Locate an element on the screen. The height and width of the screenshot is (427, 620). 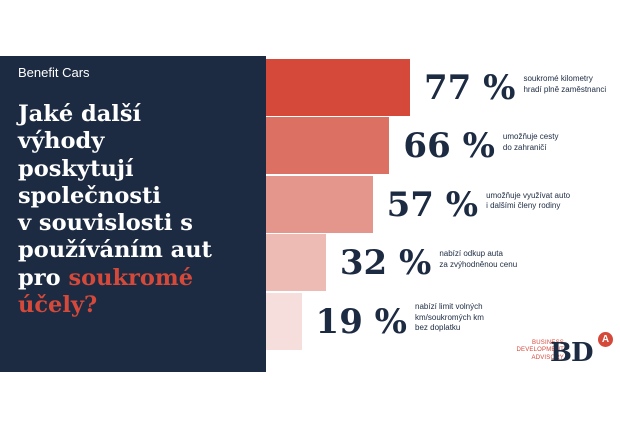
category-label-line: umožňuje využívat auto is located at coordinates (528, 195).